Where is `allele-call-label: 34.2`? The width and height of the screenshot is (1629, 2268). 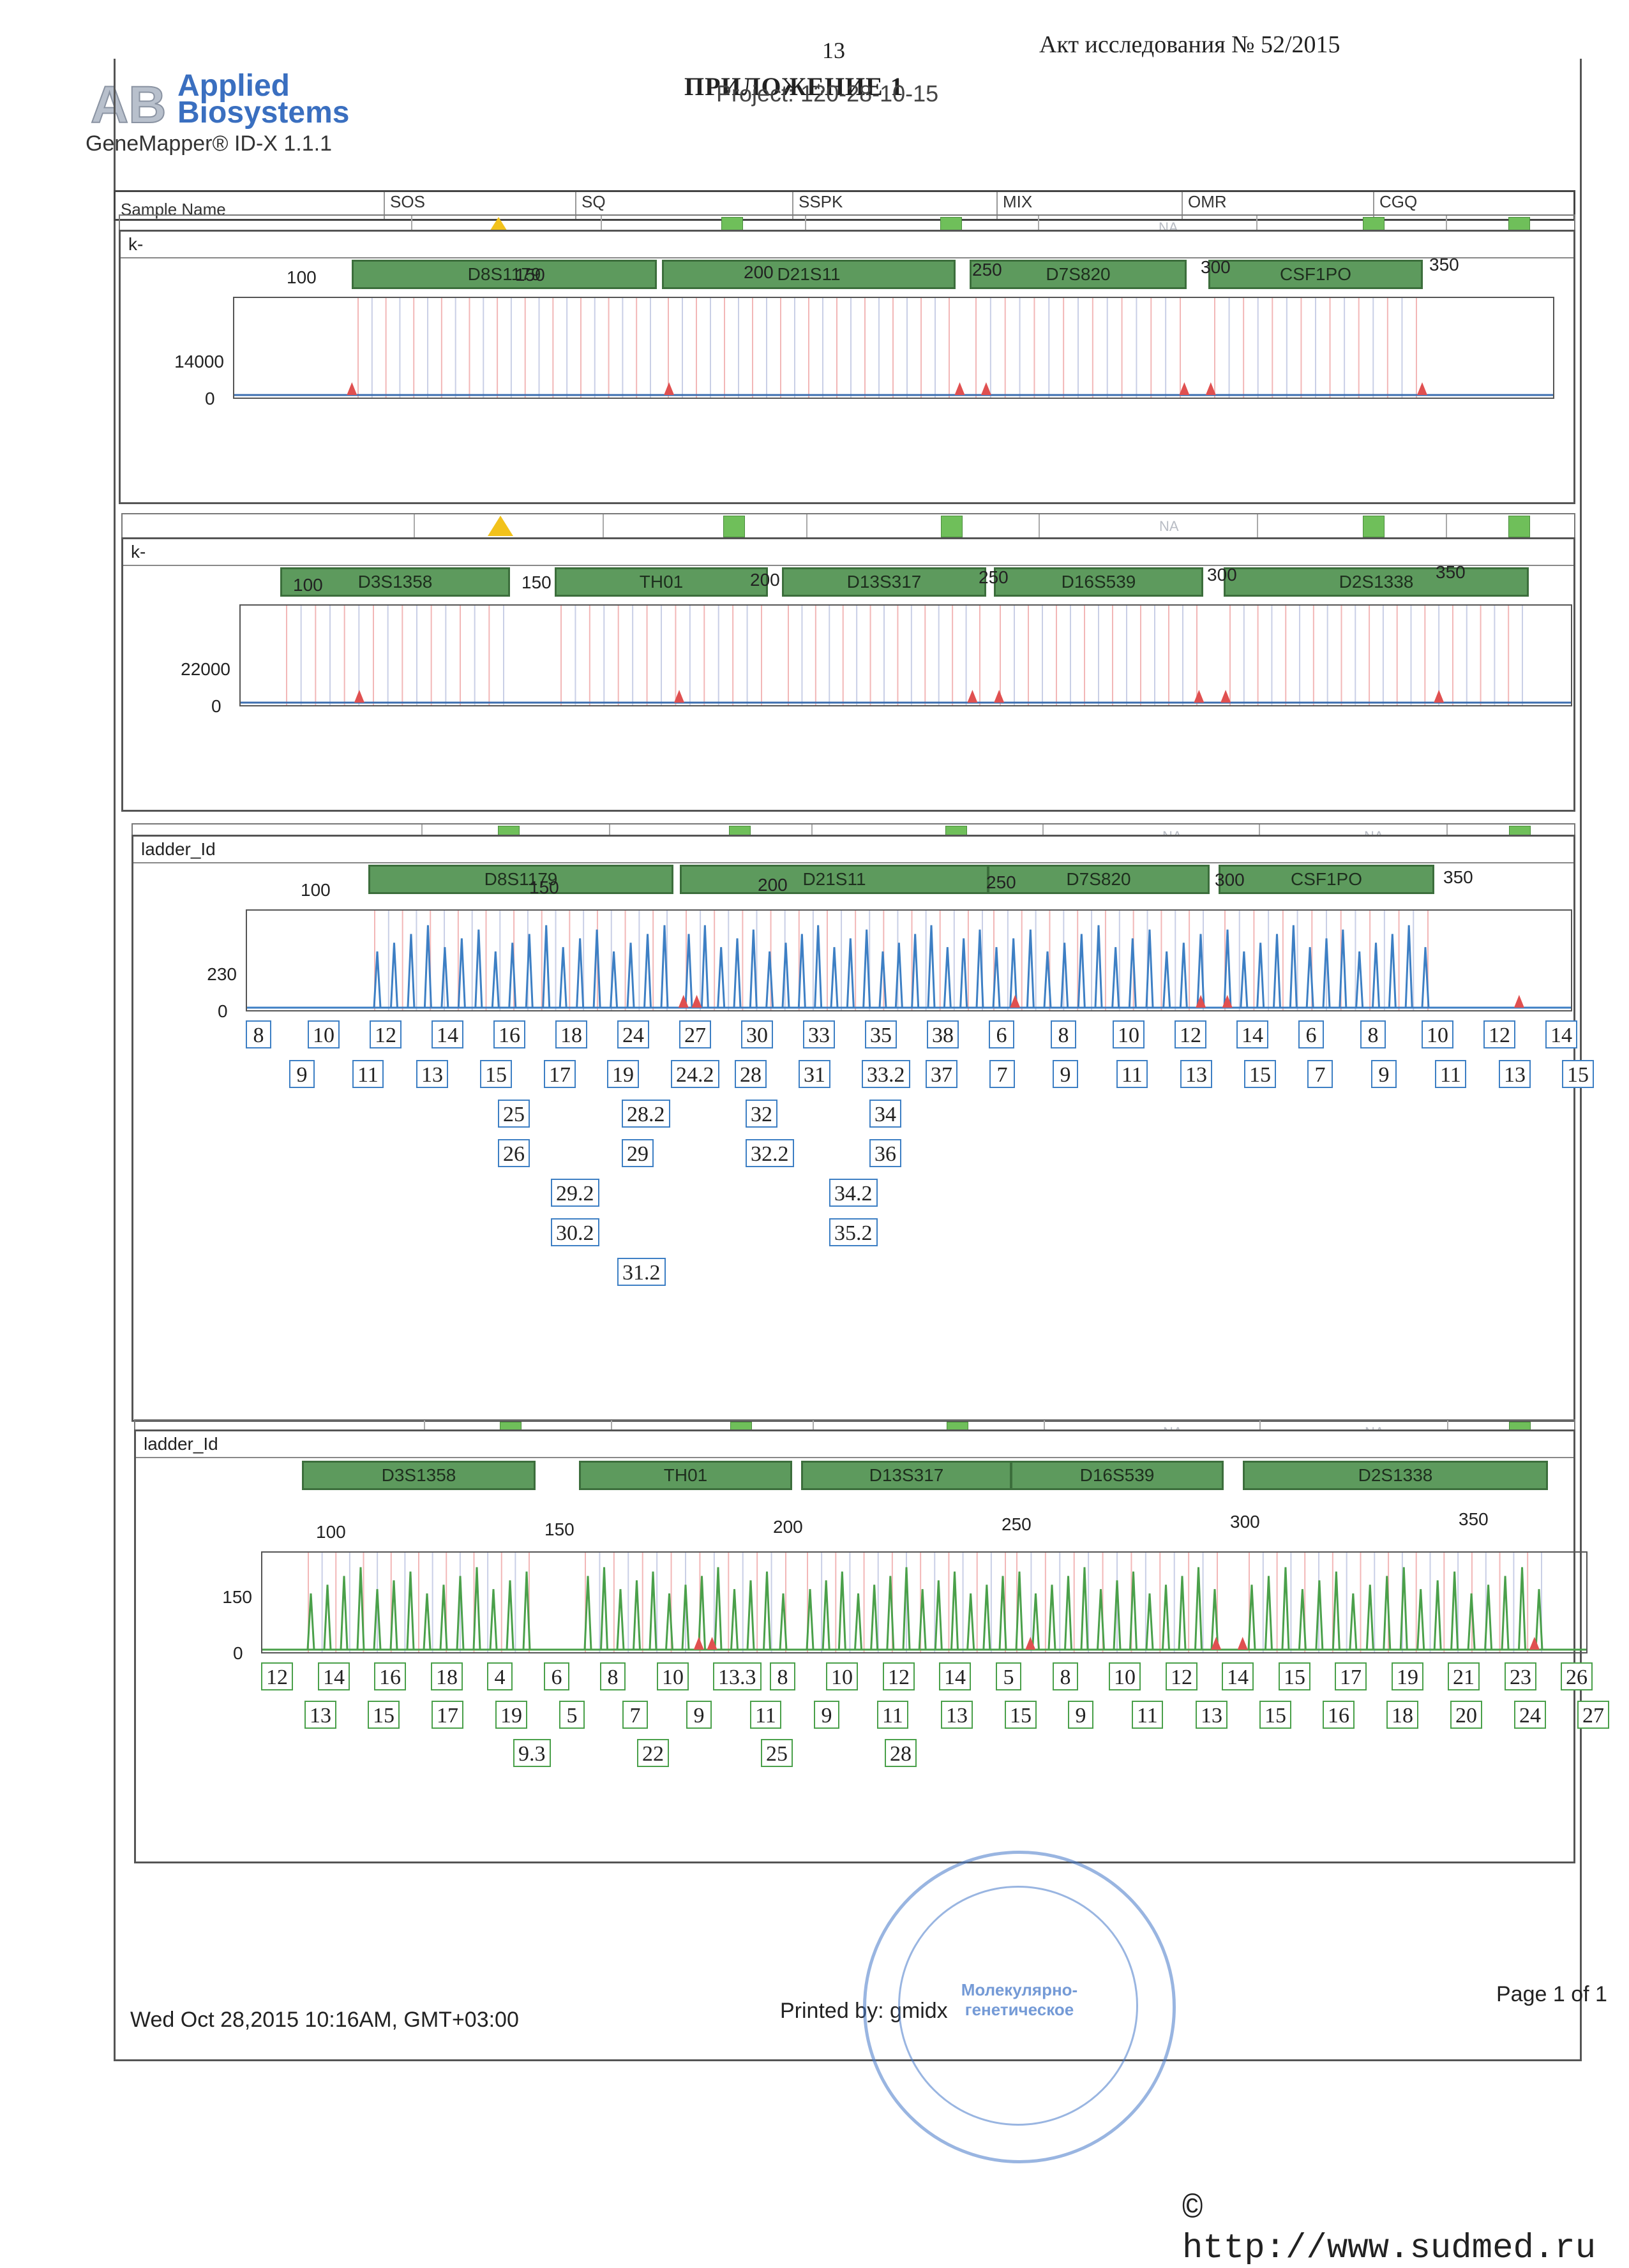
allele-call-label: 34.2 is located at coordinates (854, 1193).